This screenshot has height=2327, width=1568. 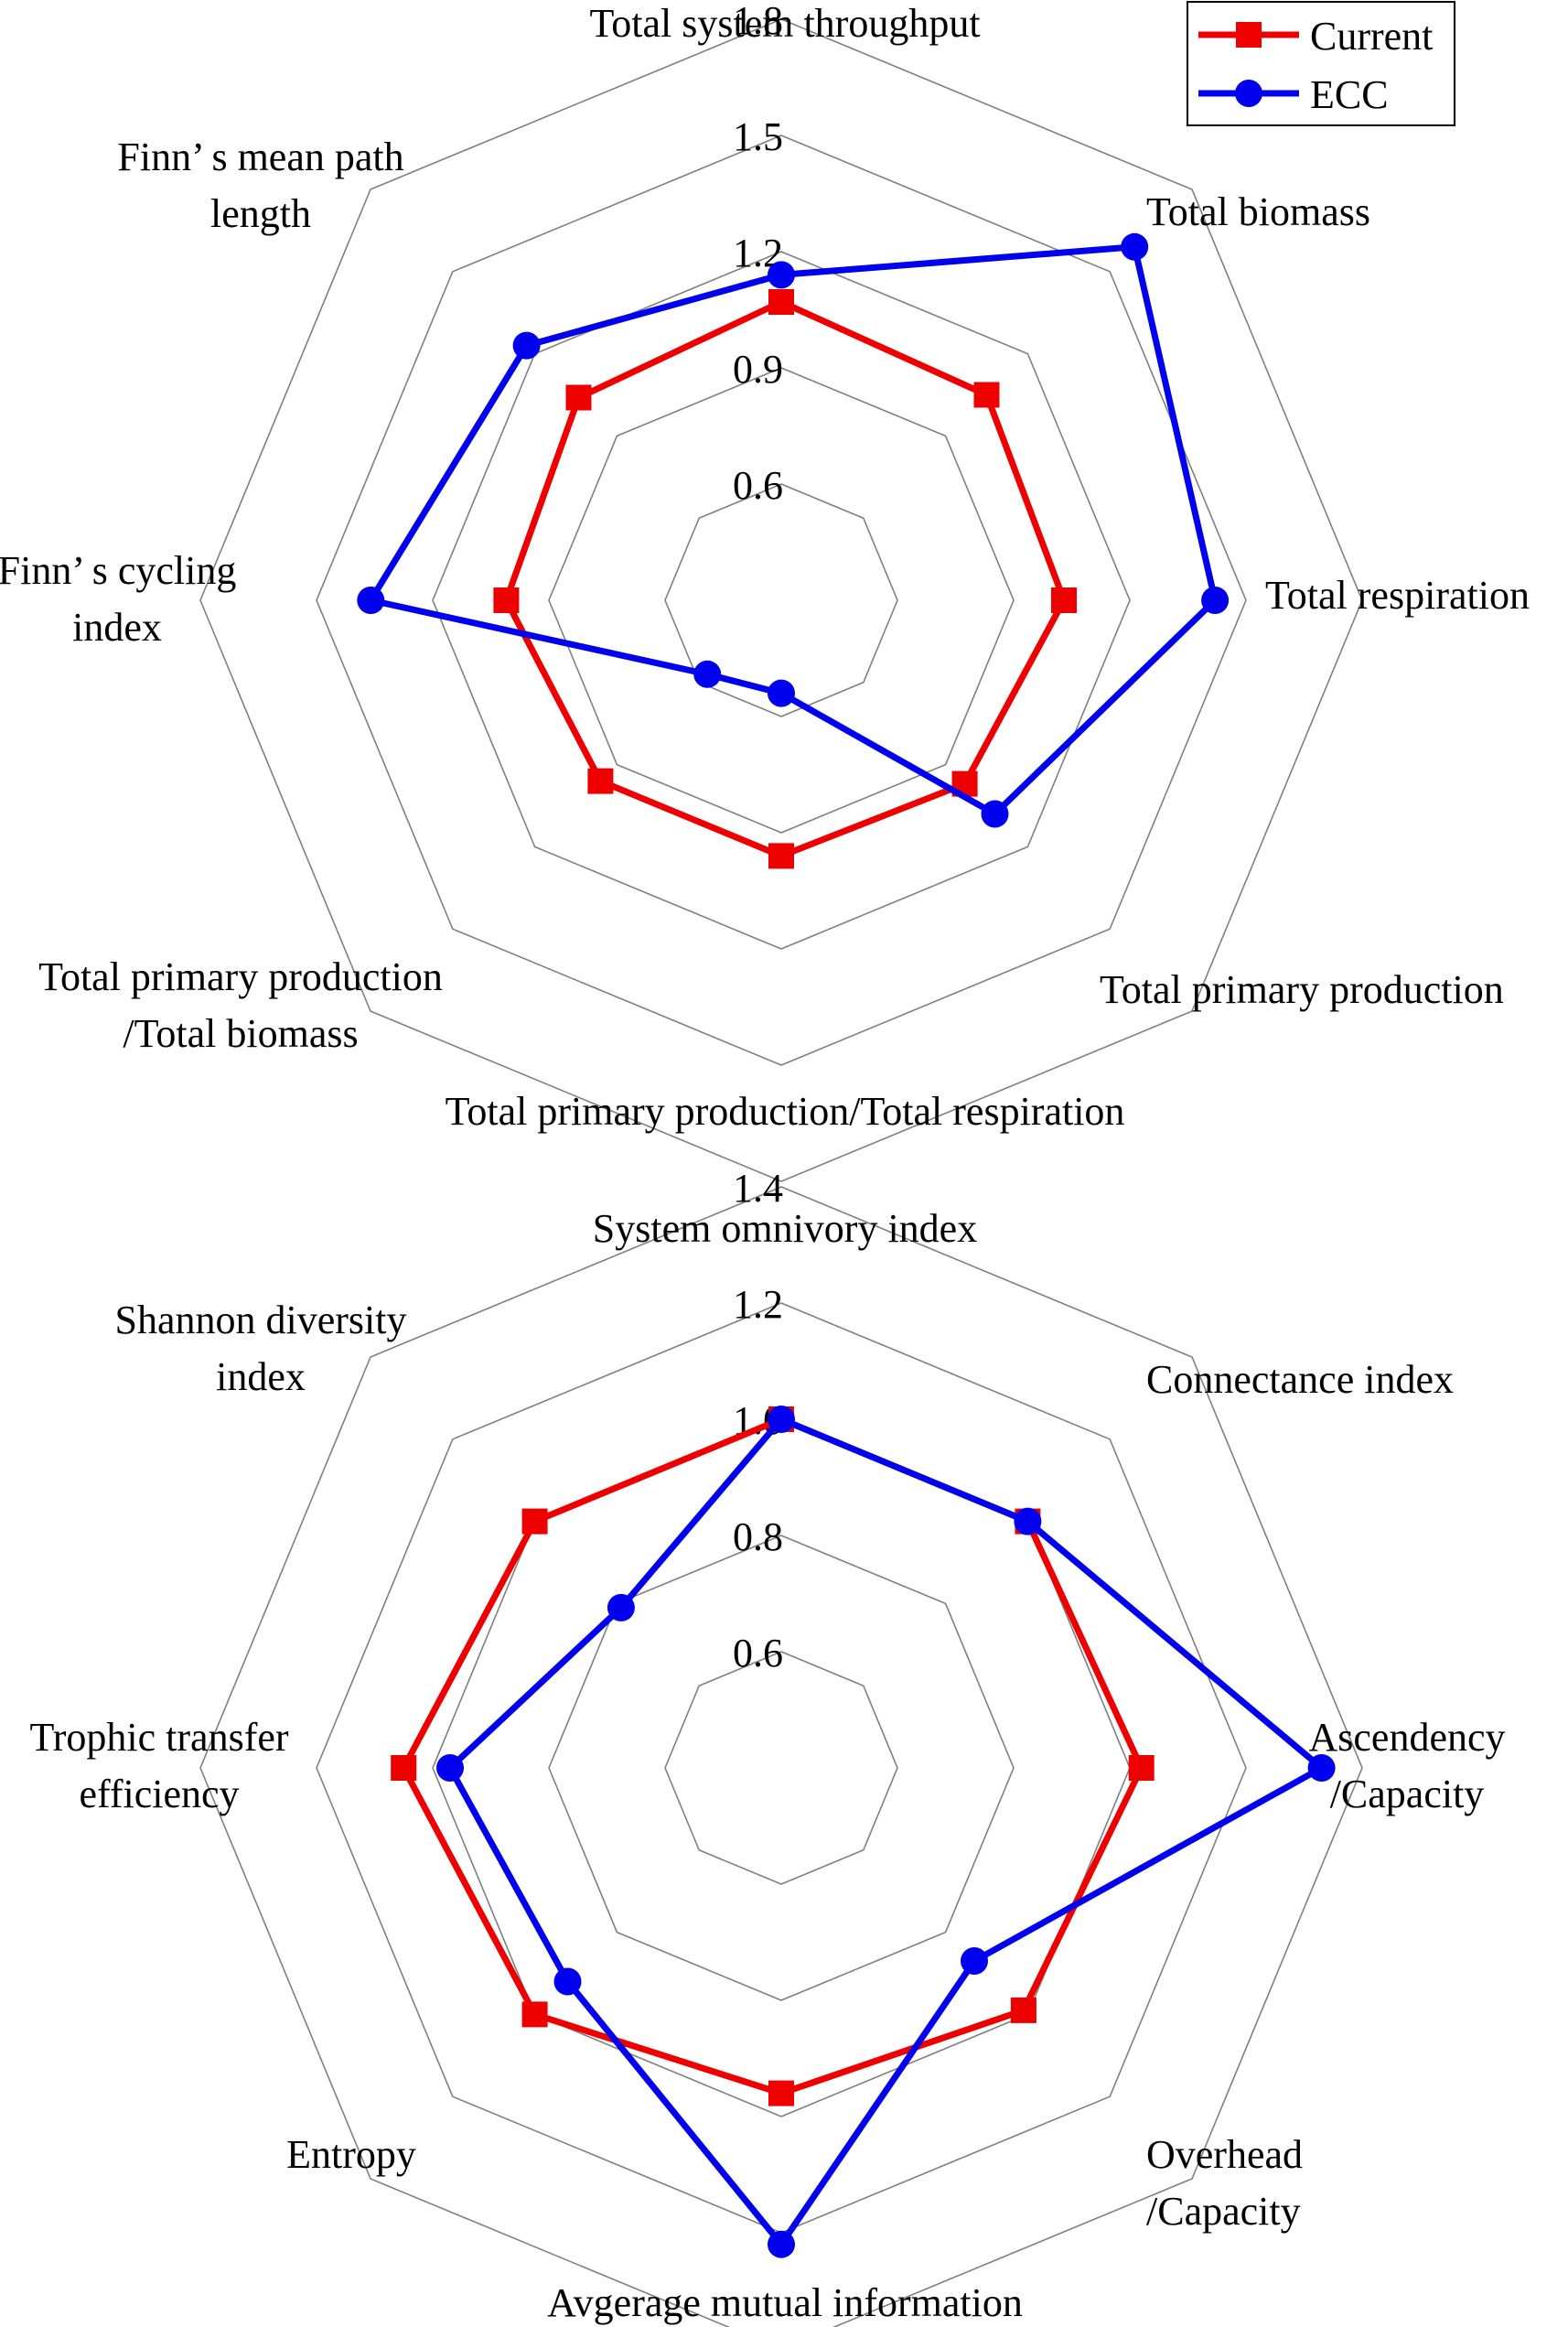 I want to click on axis-label-line: Total system throughput, so click(x=784, y=23).